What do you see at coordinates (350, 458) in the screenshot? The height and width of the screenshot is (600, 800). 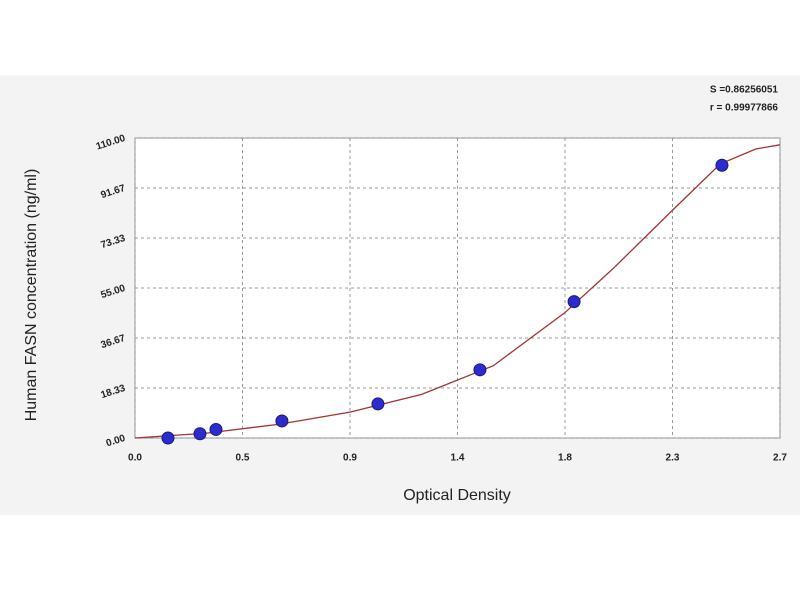 I see `x-tick-label: 0.9` at bounding box center [350, 458].